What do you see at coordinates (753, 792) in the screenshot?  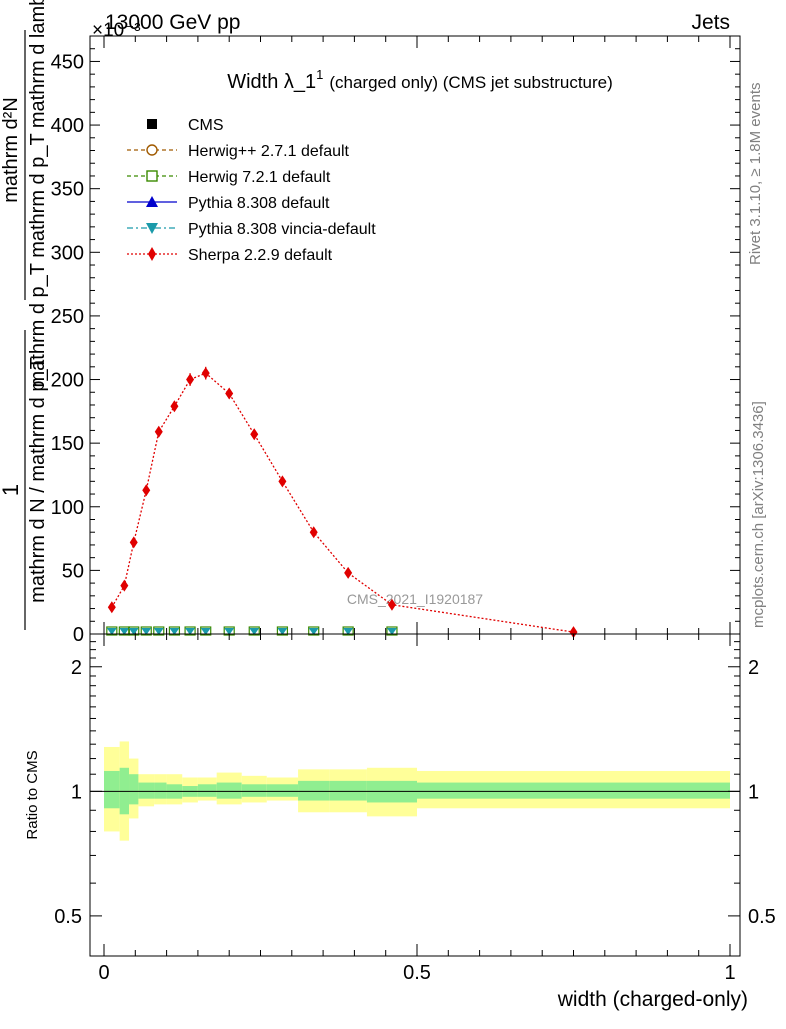 I see `ratio-y-tick-label-right: 1` at bounding box center [753, 792].